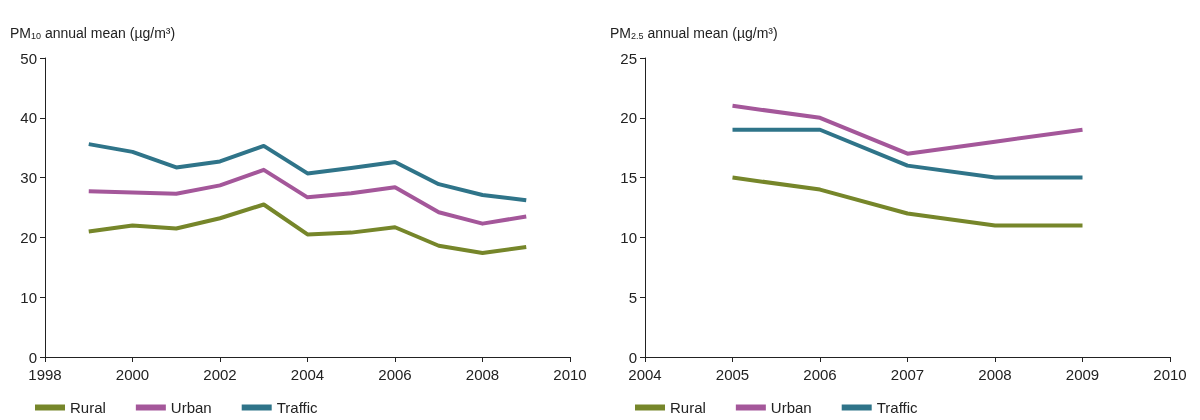 The height and width of the screenshot is (420, 1200). Describe the element at coordinates (732, 374) in the screenshot. I see `x-tick-label: 2005` at that location.